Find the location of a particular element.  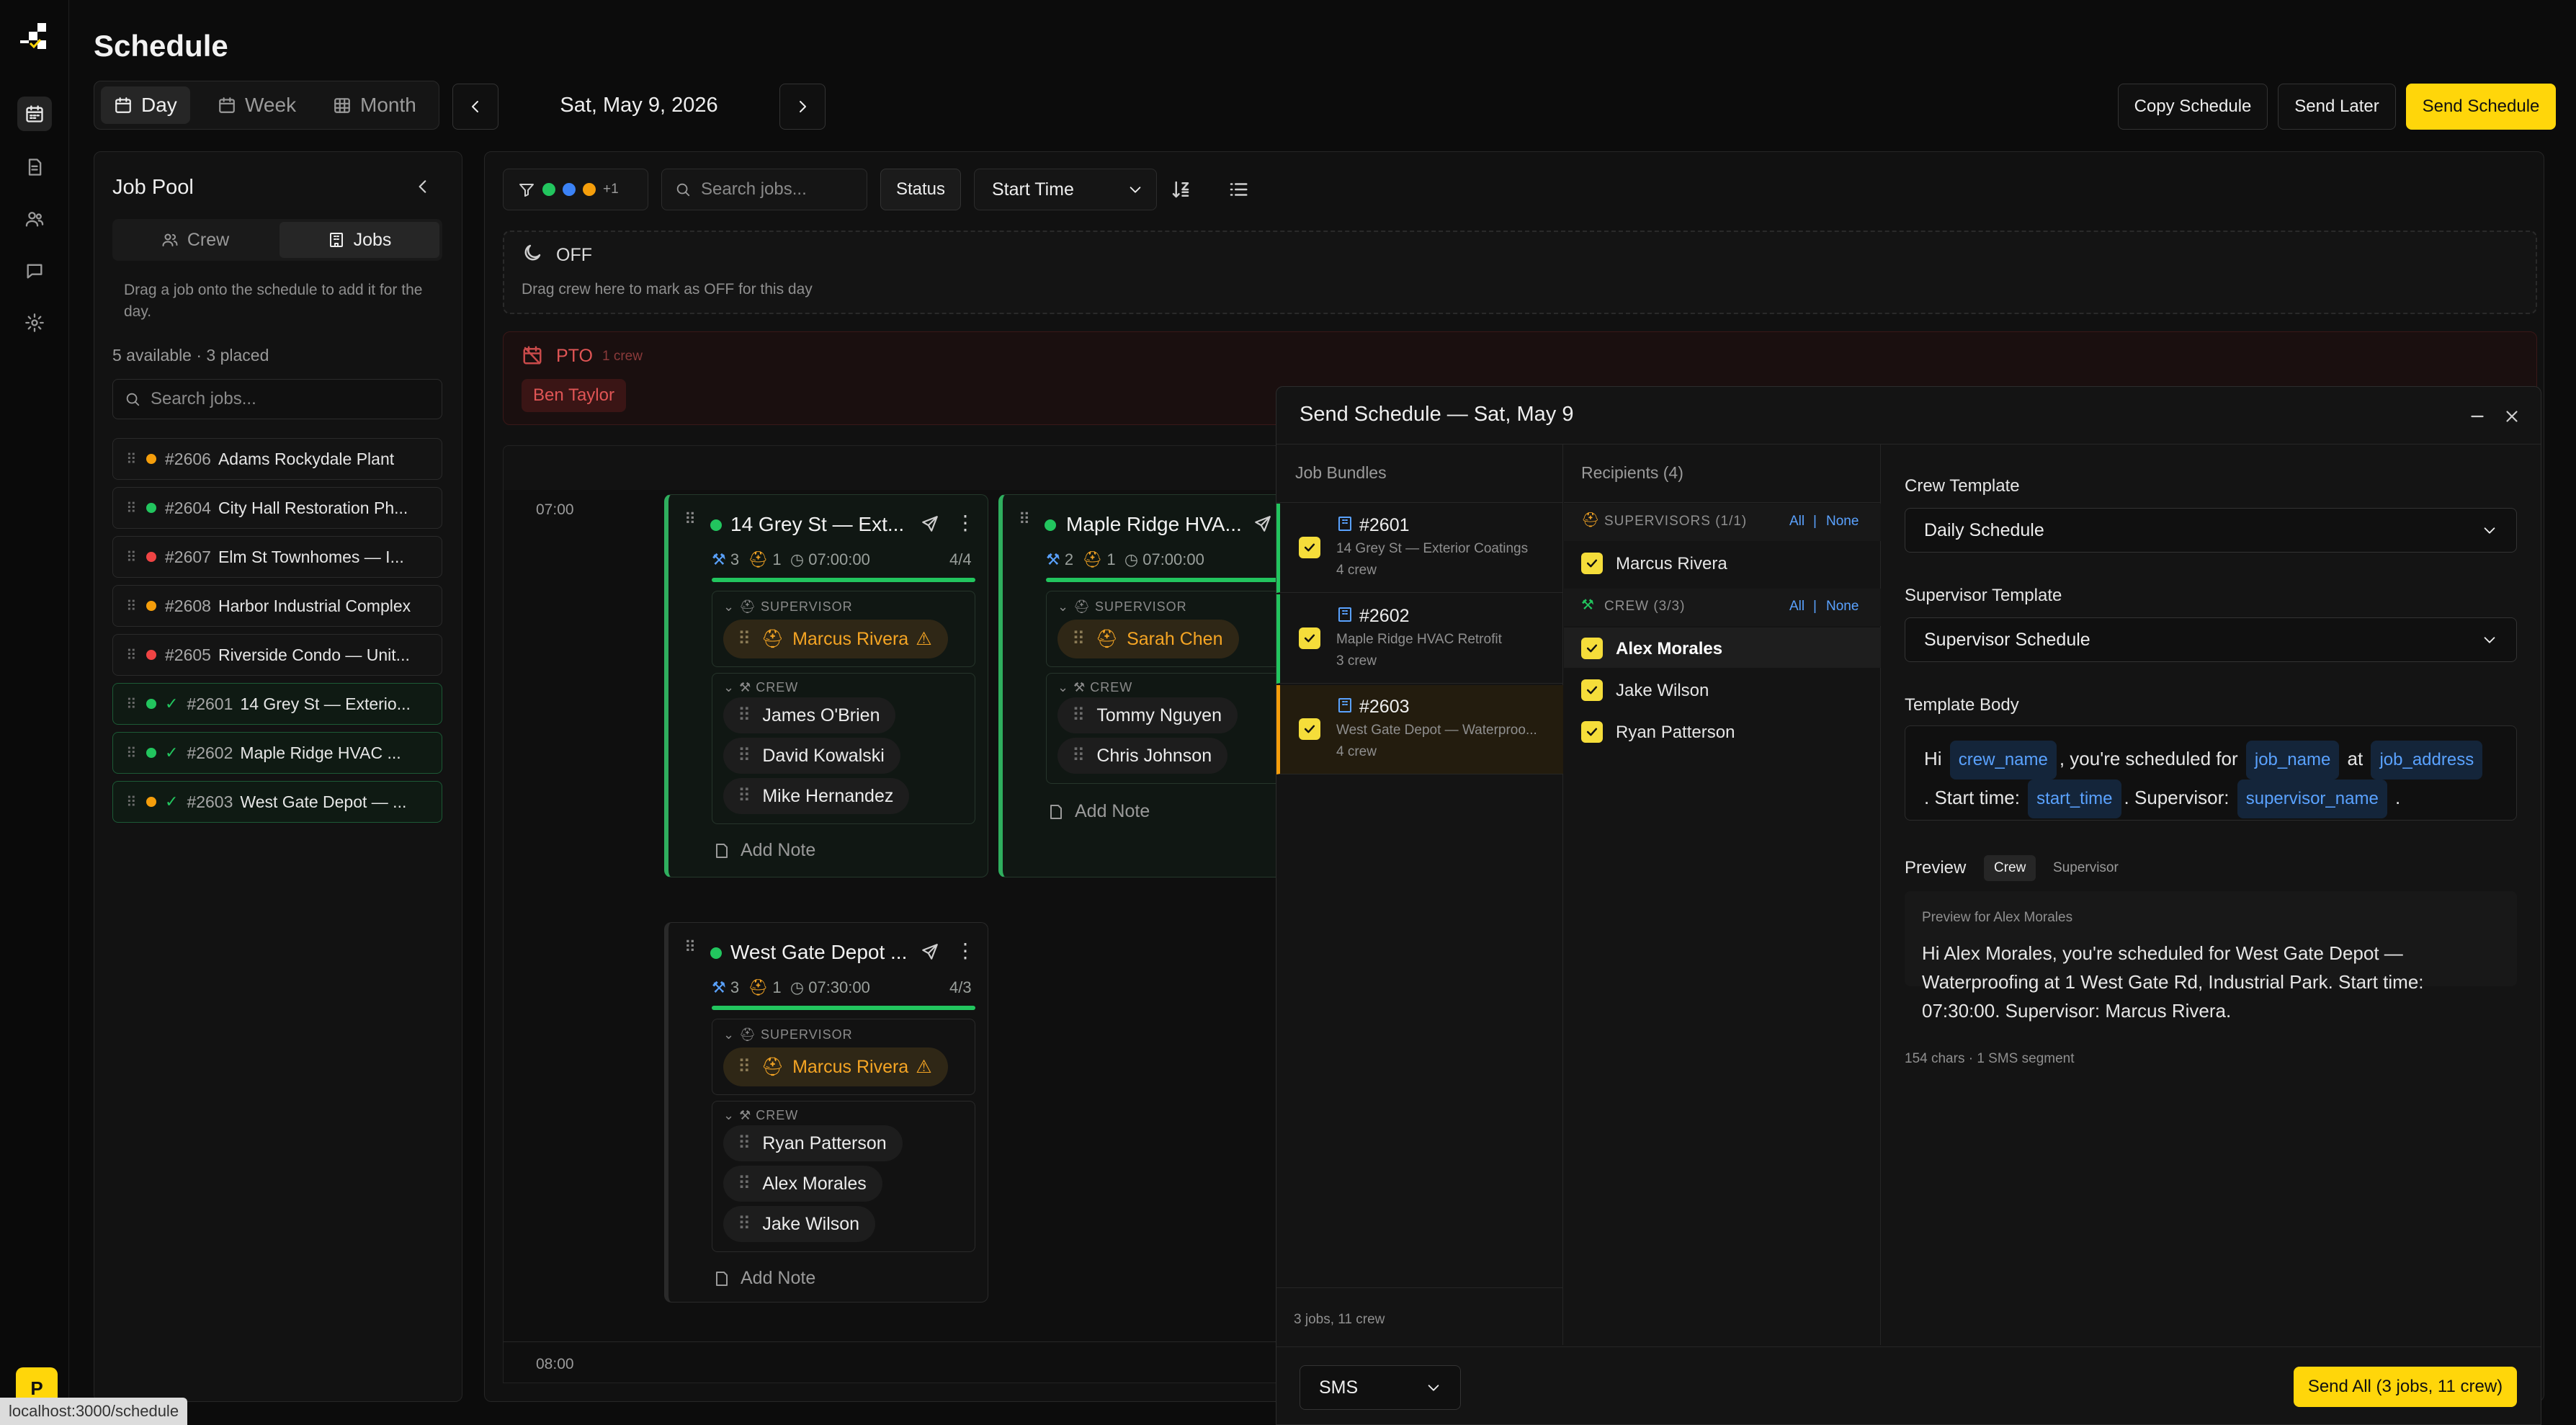

variable-chip: job_address is located at coordinates (2427, 760).